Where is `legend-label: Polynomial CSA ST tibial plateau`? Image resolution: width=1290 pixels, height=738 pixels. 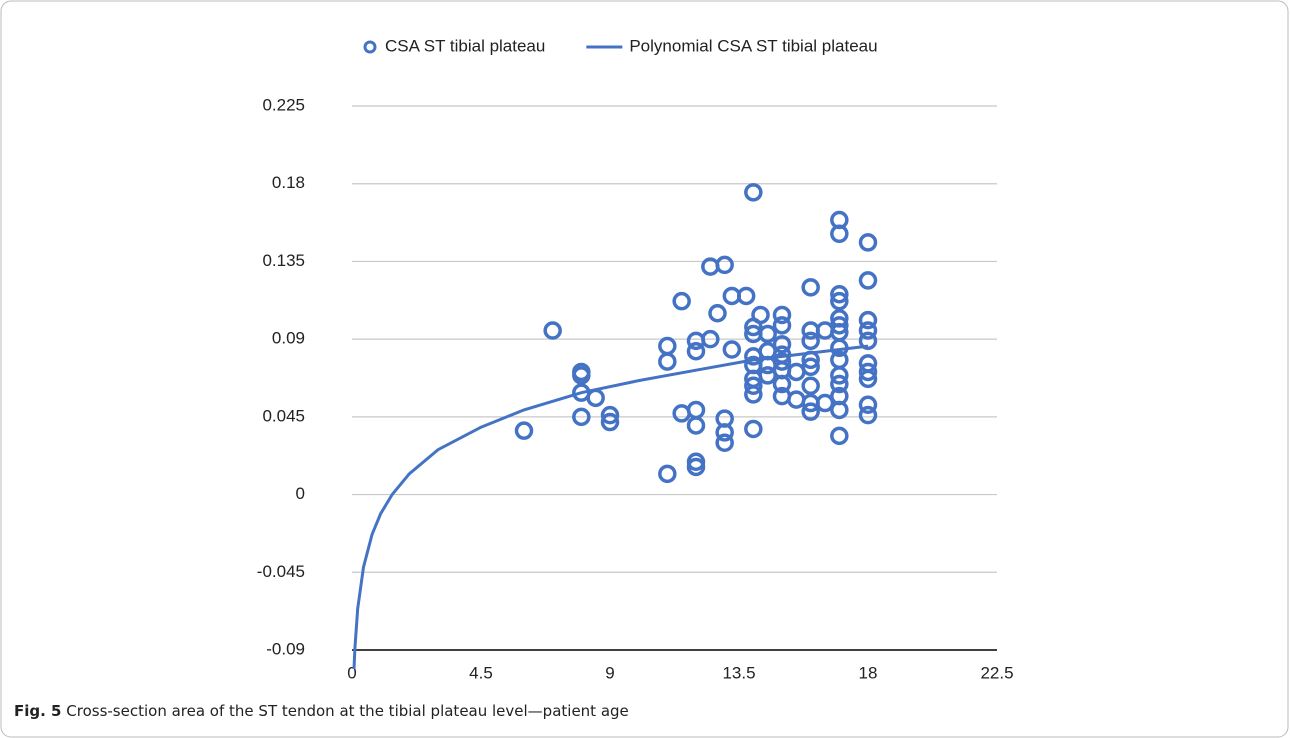 legend-label: Polynomial CSA ST tibial plateau is located at coordinates (753, 45).